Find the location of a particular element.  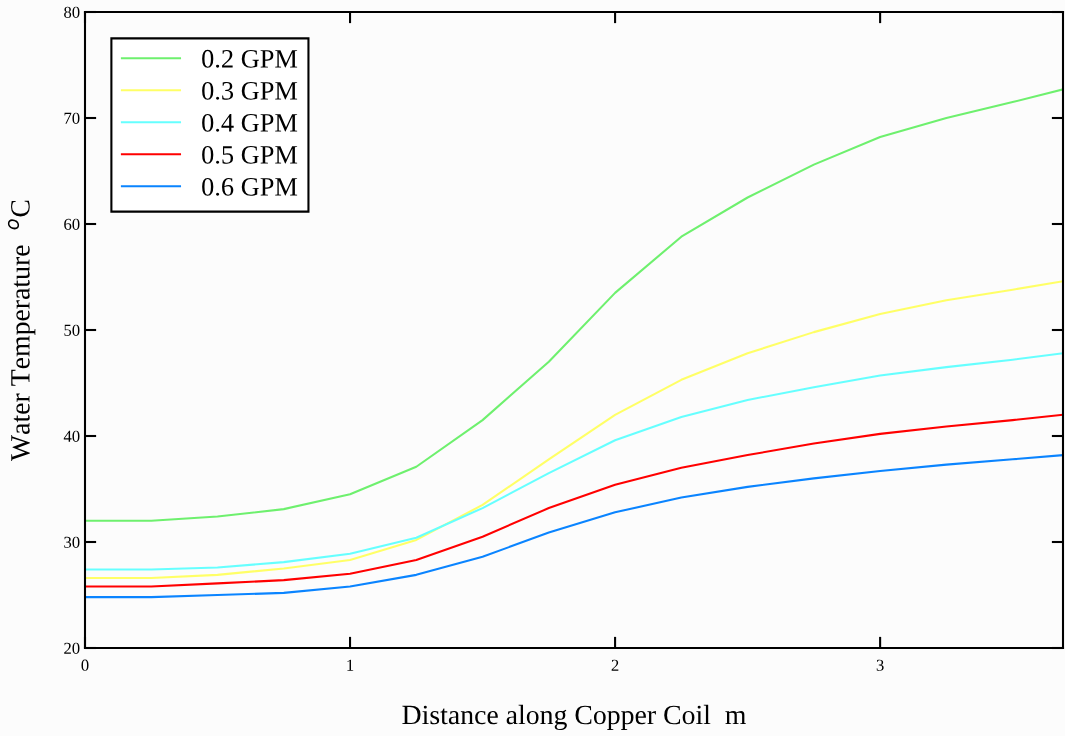

x-tick-label: 3 is located at coordinates (880, 665).